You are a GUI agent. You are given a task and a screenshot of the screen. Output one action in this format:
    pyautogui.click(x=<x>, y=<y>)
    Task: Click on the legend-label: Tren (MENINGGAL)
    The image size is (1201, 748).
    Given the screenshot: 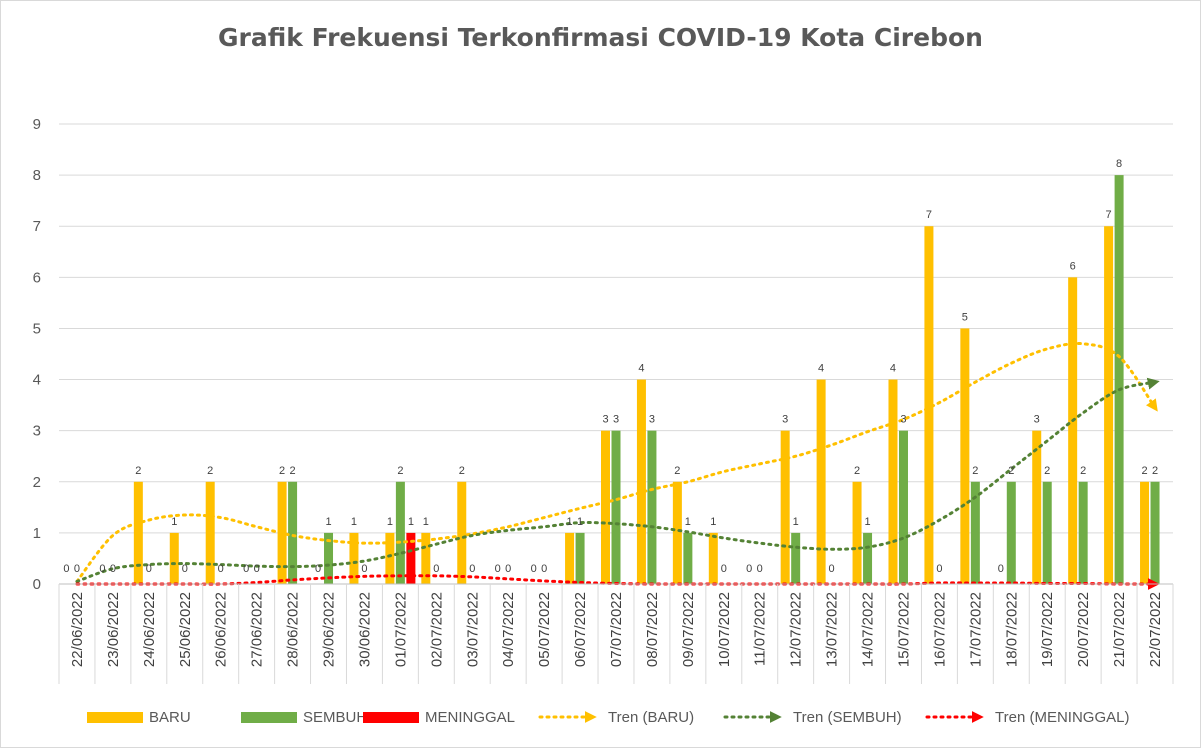 What is the action you would take?
    pyautogui.click(x=1062, y=717)
    